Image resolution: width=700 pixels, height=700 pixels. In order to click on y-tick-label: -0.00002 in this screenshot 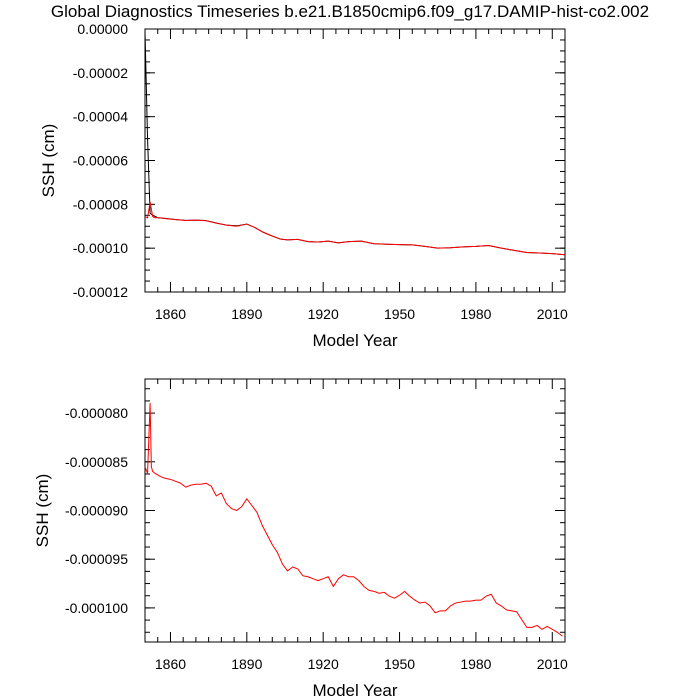, I will do `click(100, 73)`.